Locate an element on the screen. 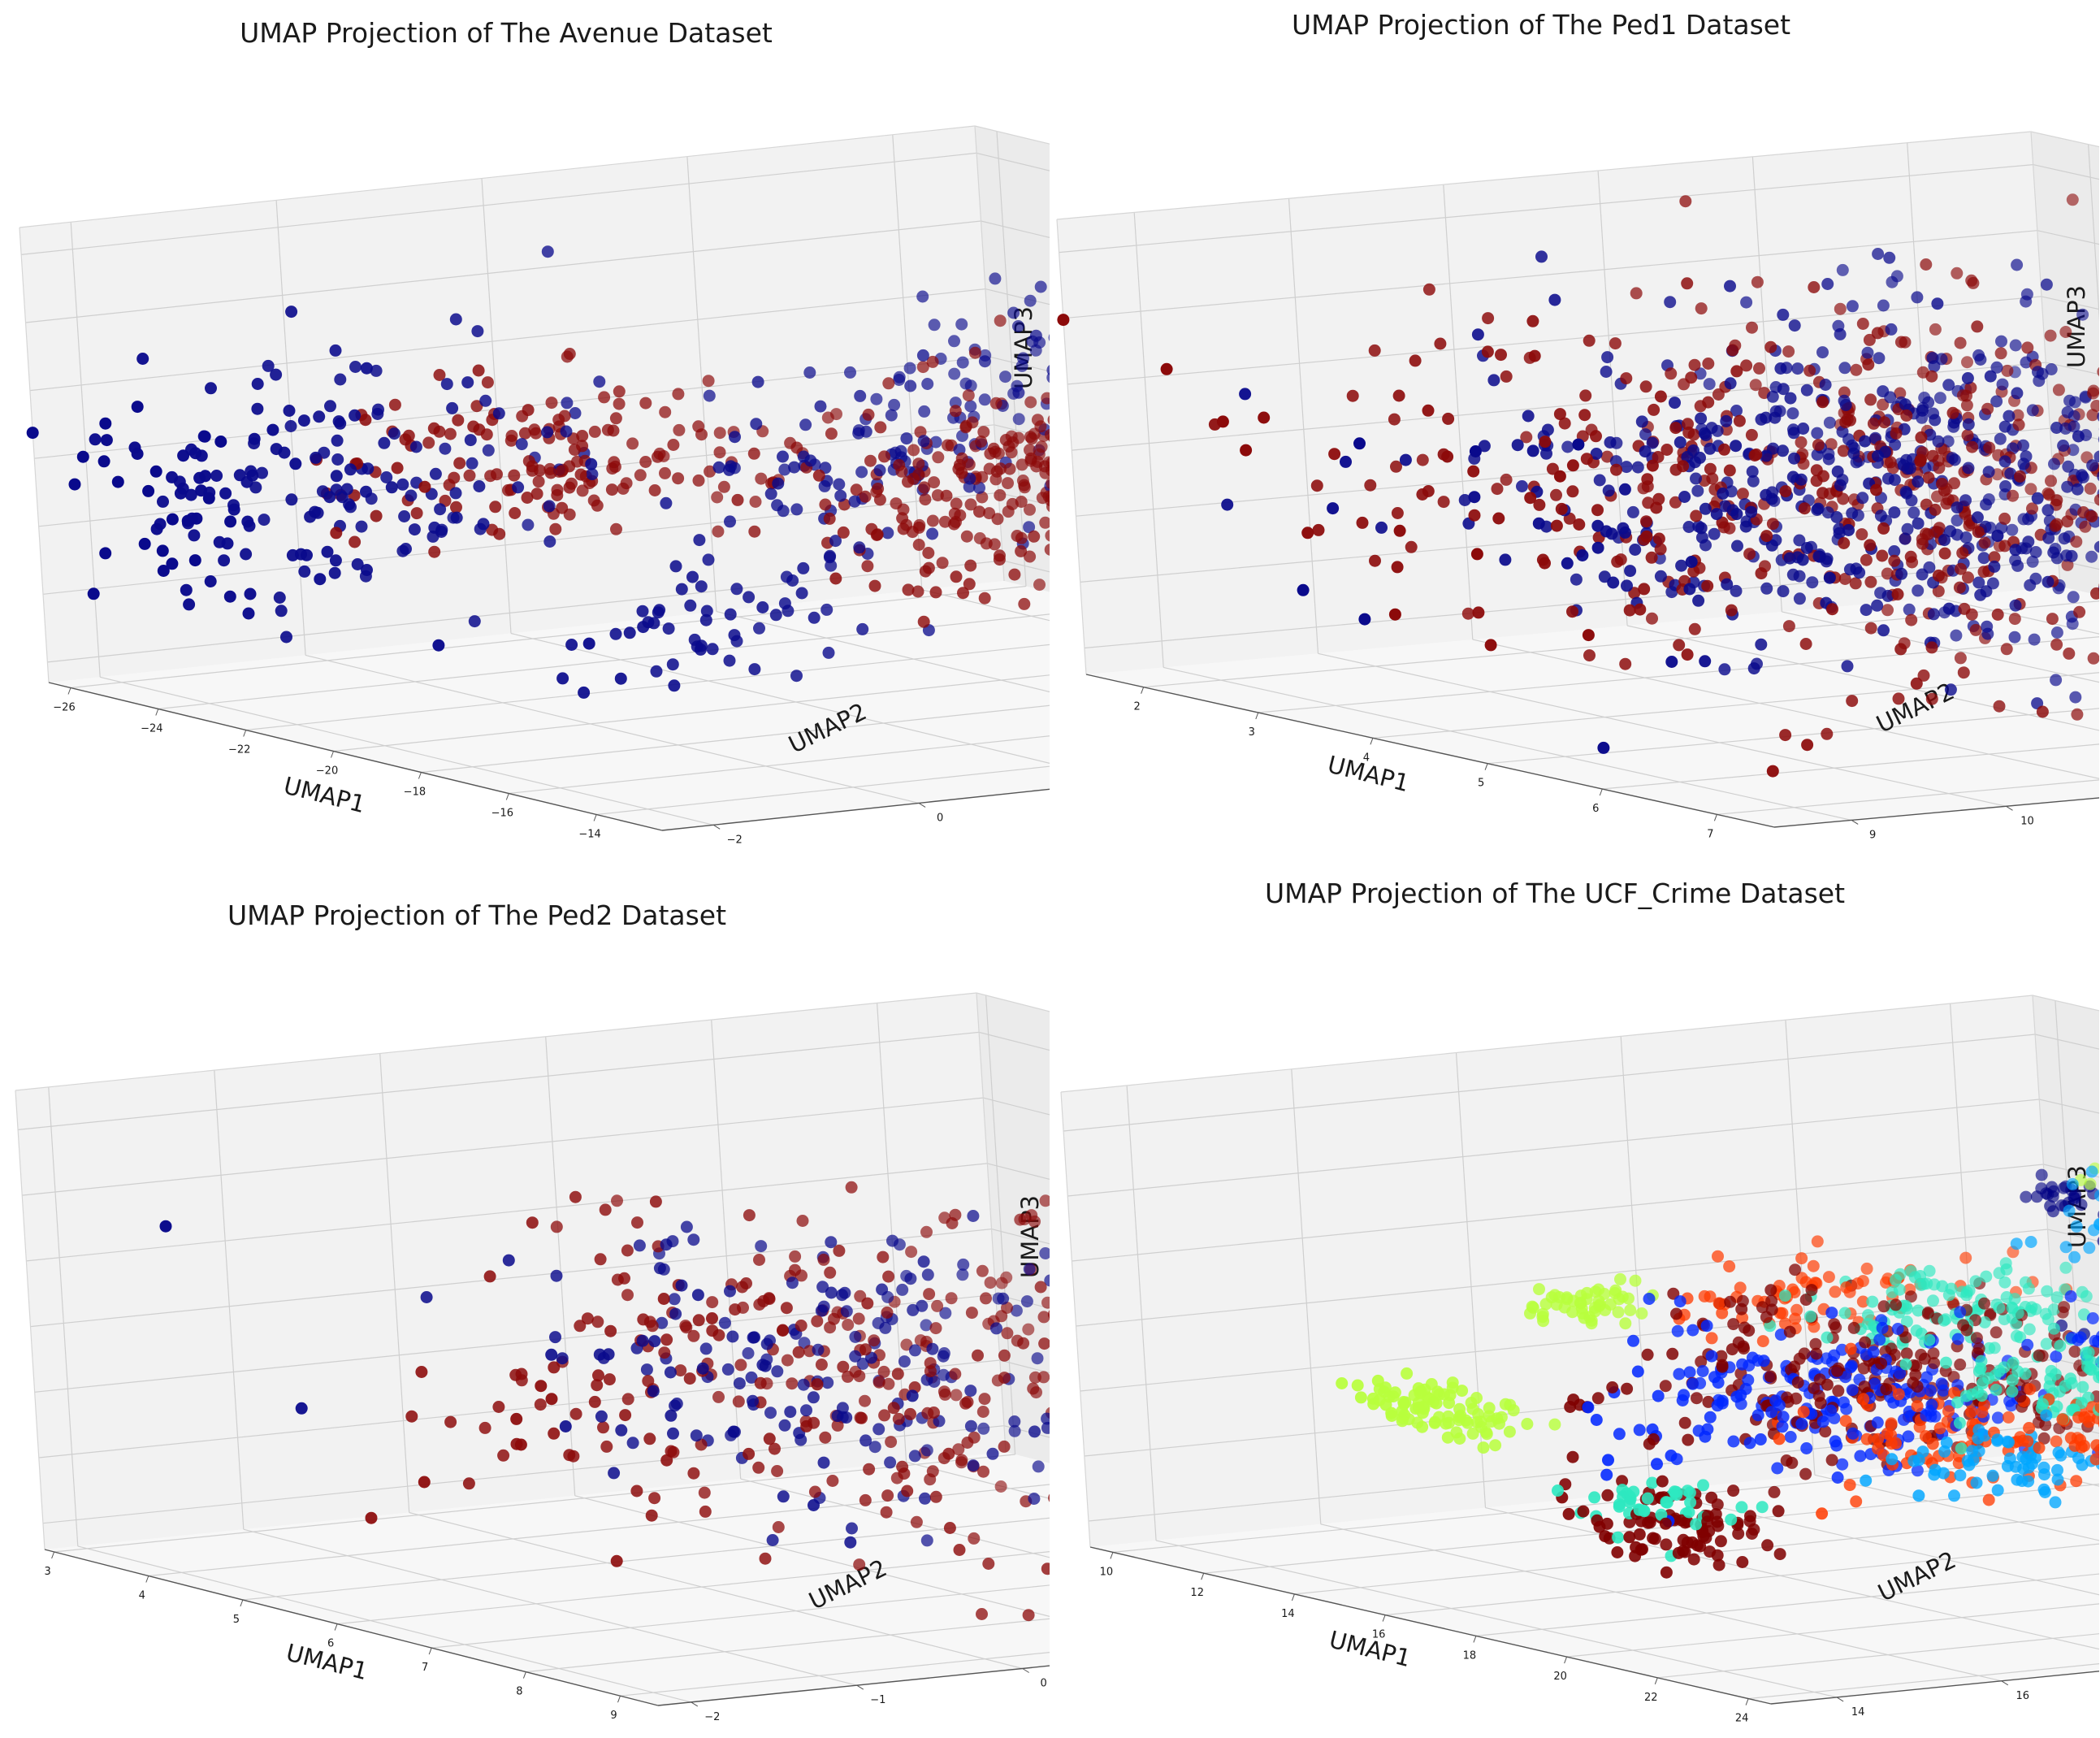  x-axis-label: UMAP1 is located at coordinates (324, 794).